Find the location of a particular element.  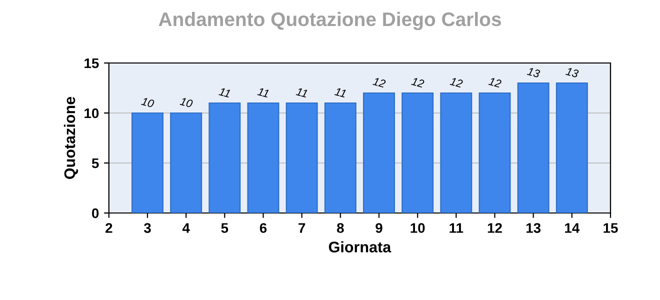

x-tick-label: 2 is located at coordinates (109, 228).